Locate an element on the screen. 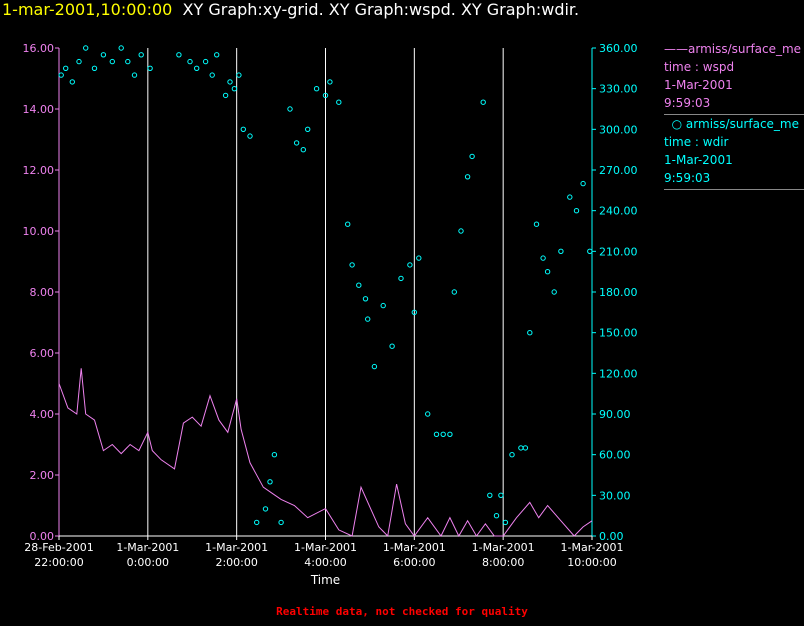  y-right-tick-label: 150.00 is located at coordinates (618, 333).